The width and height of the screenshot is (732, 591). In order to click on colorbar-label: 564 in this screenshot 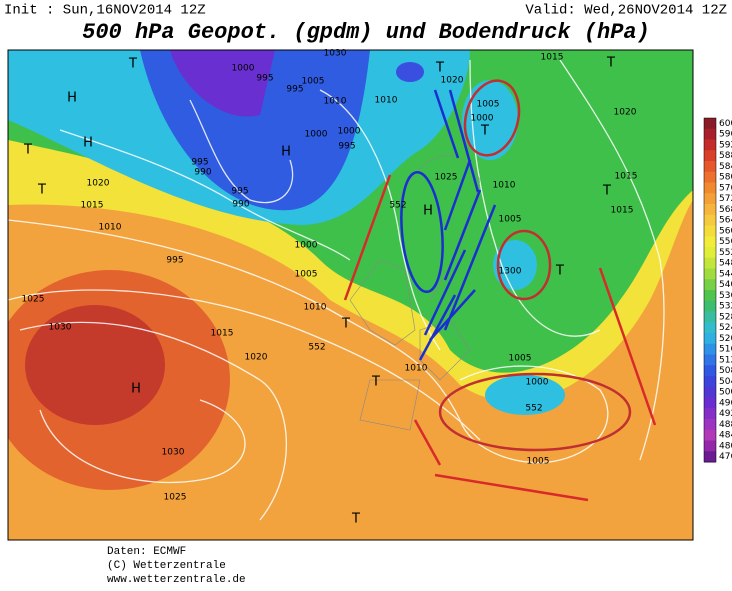, I will do `click(725, 221)`.